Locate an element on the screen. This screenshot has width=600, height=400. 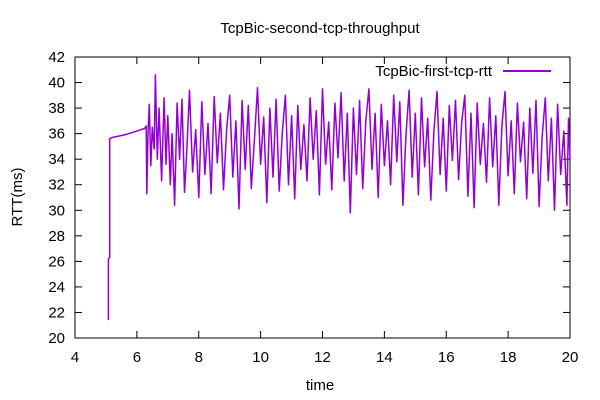
y-tick-label: 24 is located at coordinates (56, 287).